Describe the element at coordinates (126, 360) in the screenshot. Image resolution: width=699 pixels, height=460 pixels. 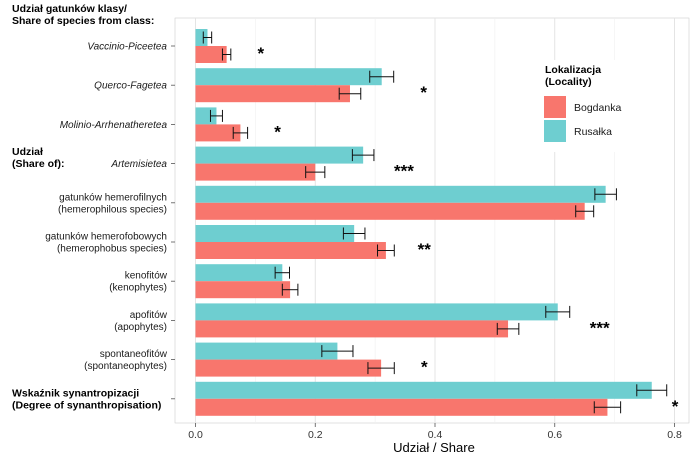
I see `category-label: spontaneofitów (spontaneophytes)` at that location.